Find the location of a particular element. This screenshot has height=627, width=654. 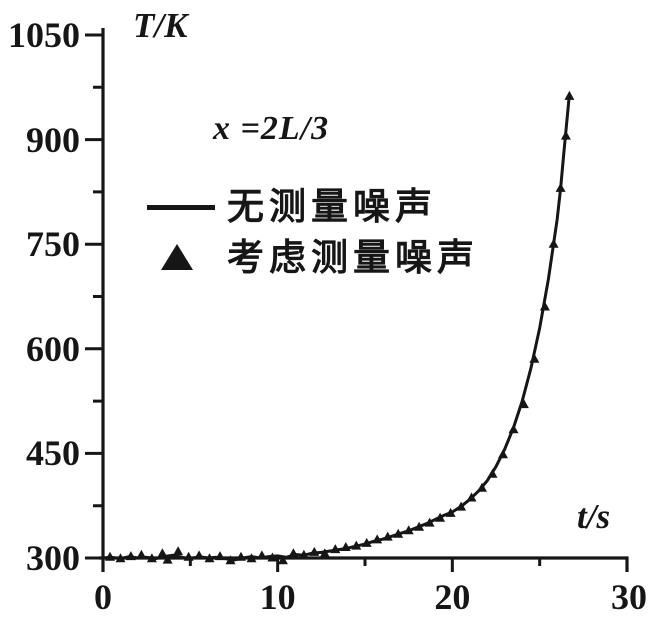

x-axis-title: t/s is located at coordinates (594, 516).